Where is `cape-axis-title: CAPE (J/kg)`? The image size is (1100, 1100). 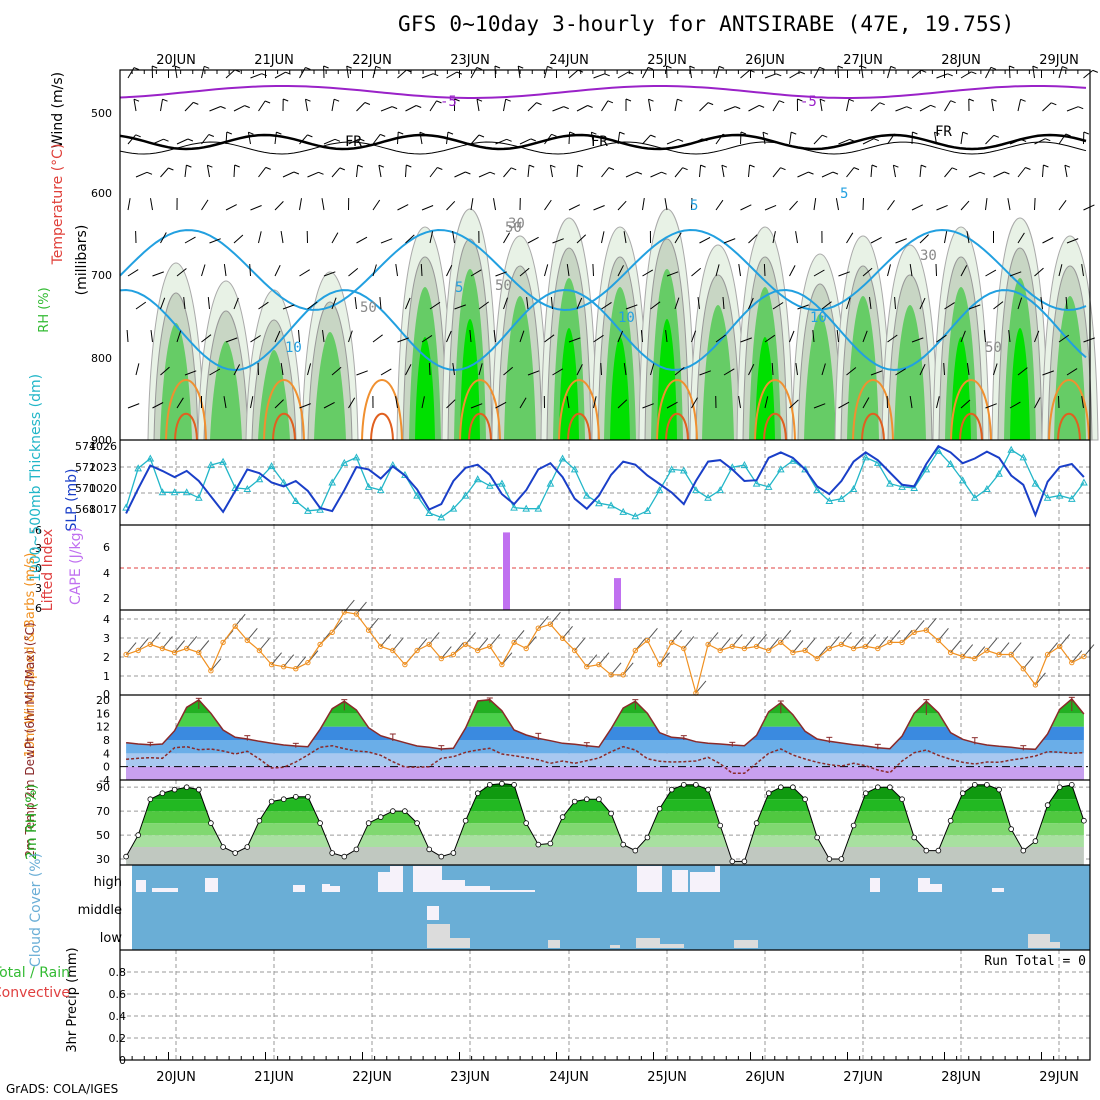
cape-axis-title: CAPE (J/kg) is located at coordinates (76, 566).